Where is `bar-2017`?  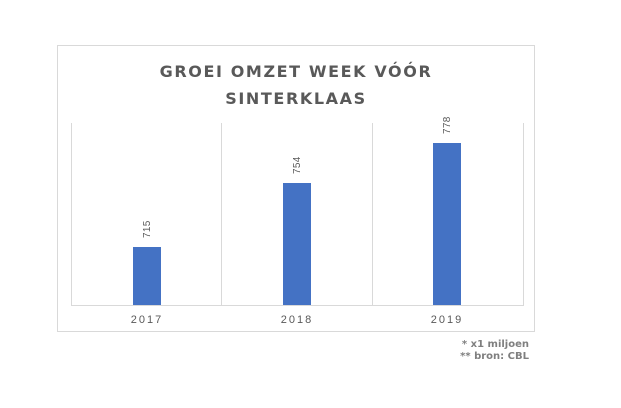 bar-2017 is located at coordinates (147, 276).